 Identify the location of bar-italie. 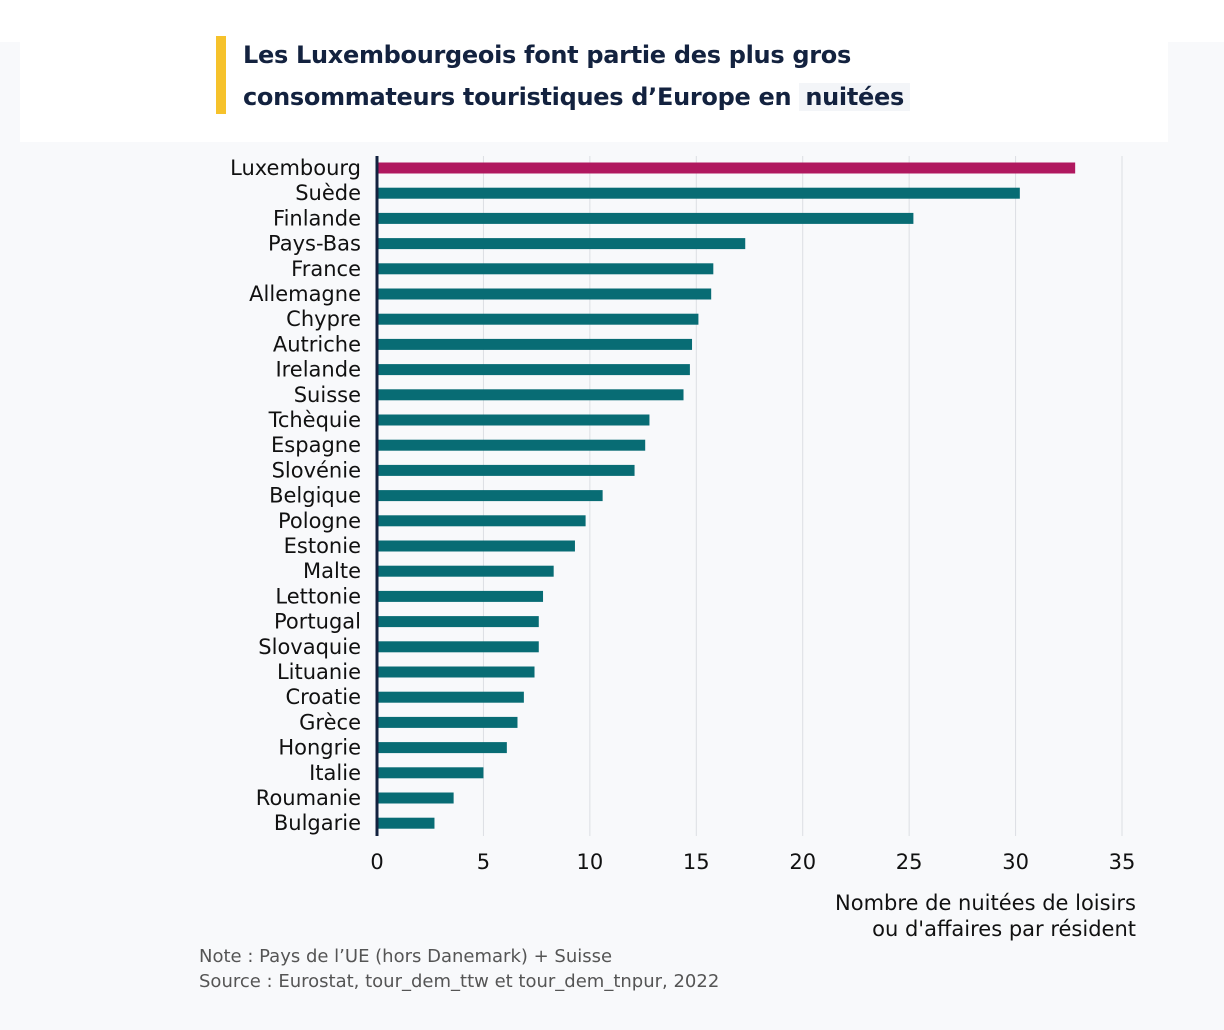
(430, 773).